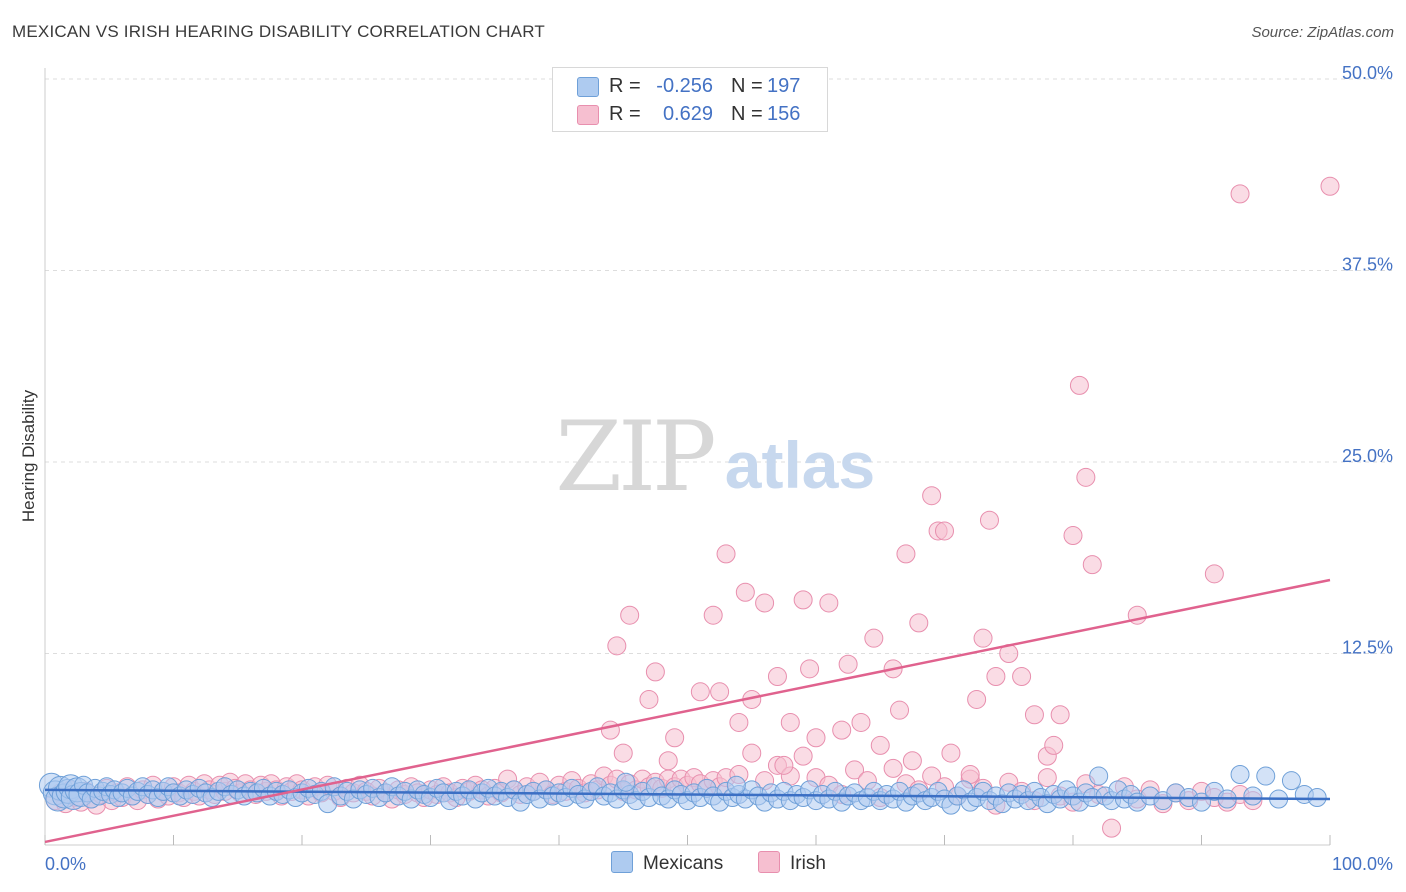 This screenshot has height=892, width=1406. What do you see at coordinates (1367, 456) in the screenshot?
I see `y-tick-label: 25.0%` at bounding box center [1367, 456].